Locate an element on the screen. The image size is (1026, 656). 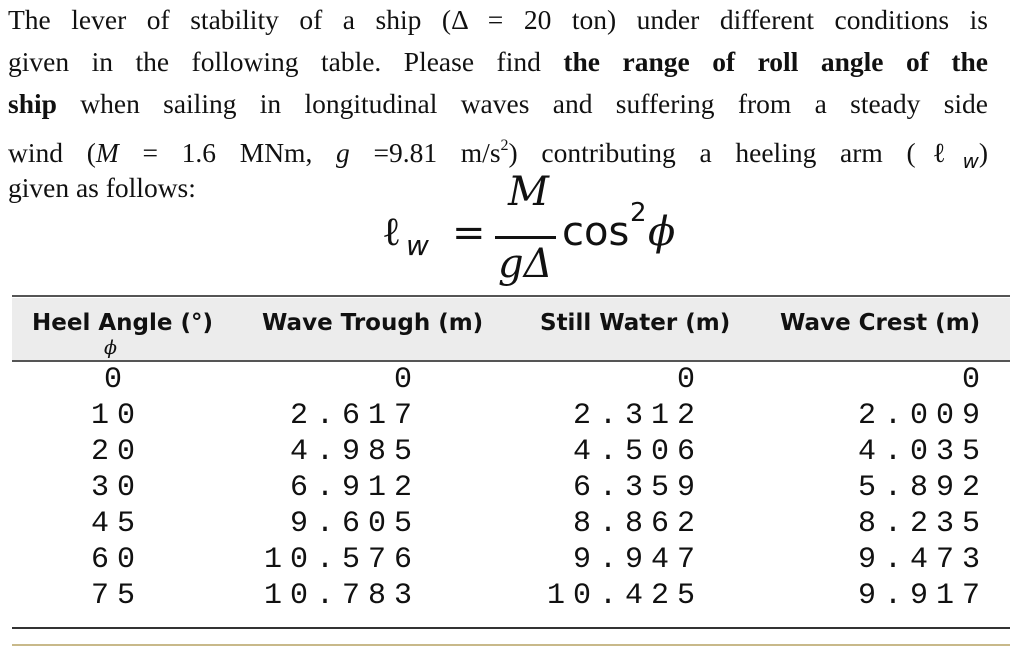
bold-text: the range of roll angle of the is located at coordinates (776, 61).